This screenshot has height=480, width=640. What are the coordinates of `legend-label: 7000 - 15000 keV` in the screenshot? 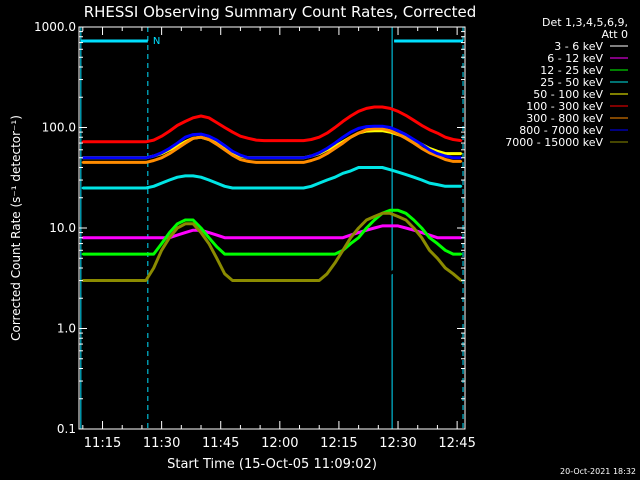 It's located at (554, 142).